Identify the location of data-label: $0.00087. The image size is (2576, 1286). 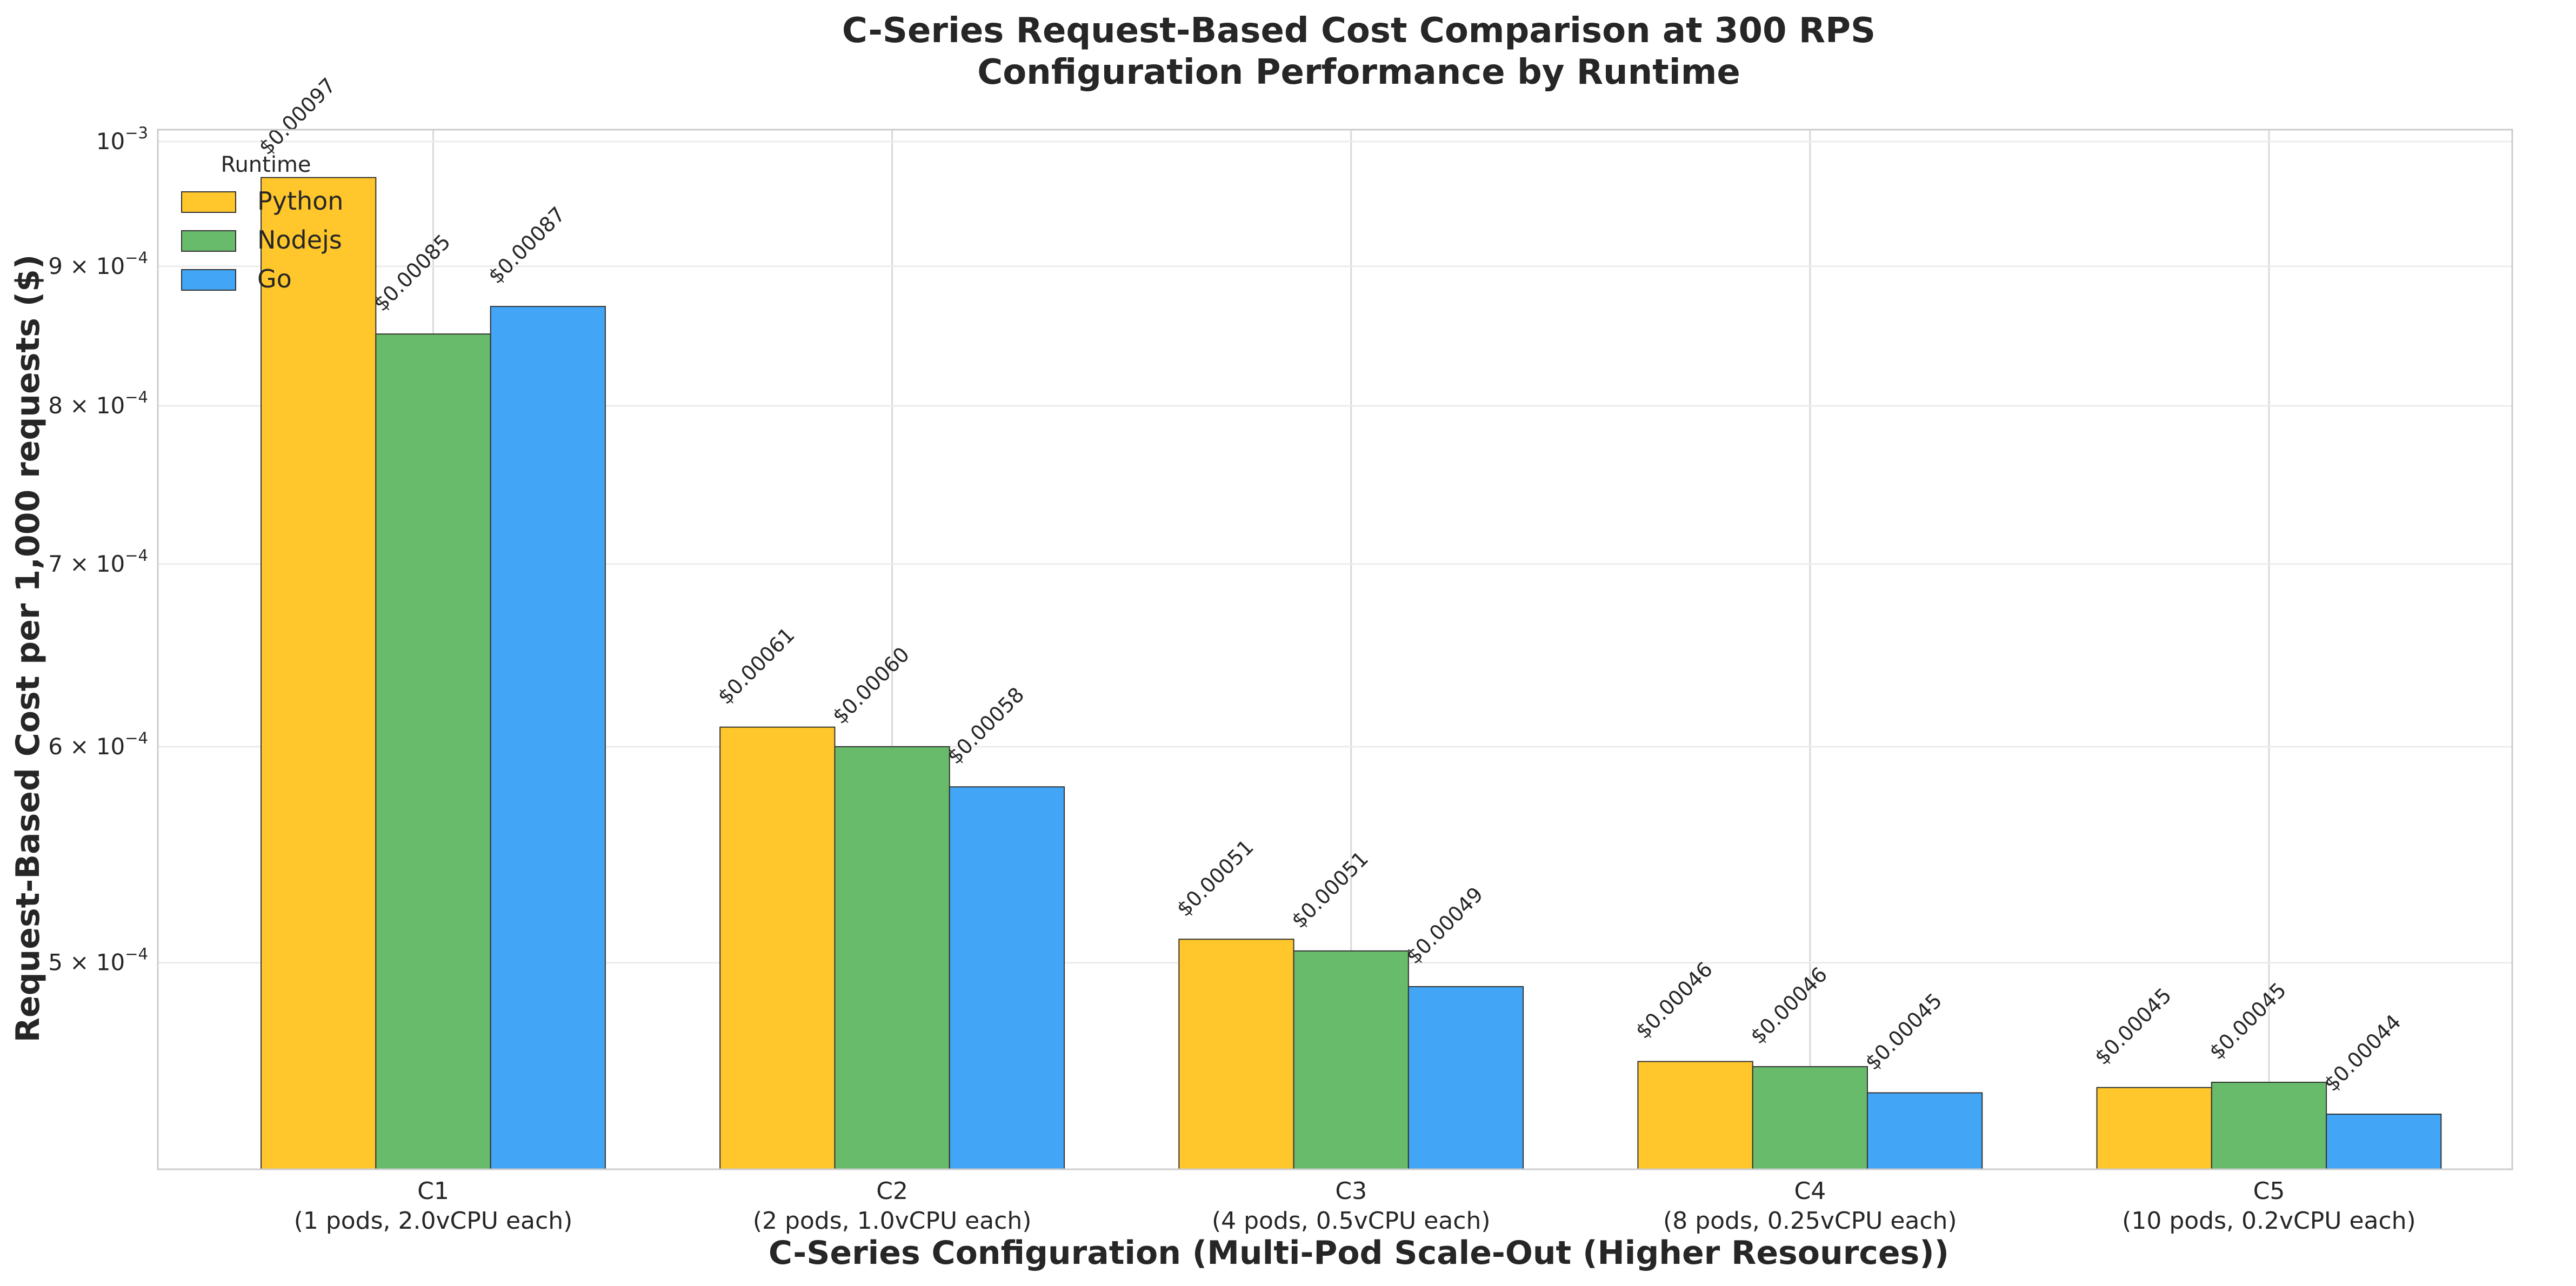
(527, 245).